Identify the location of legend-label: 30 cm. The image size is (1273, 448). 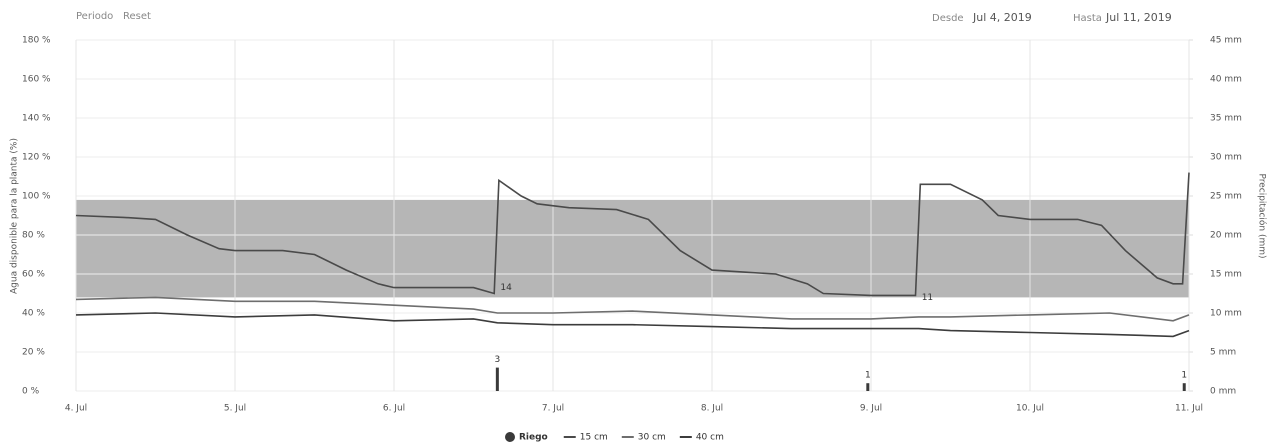
(652, 438).